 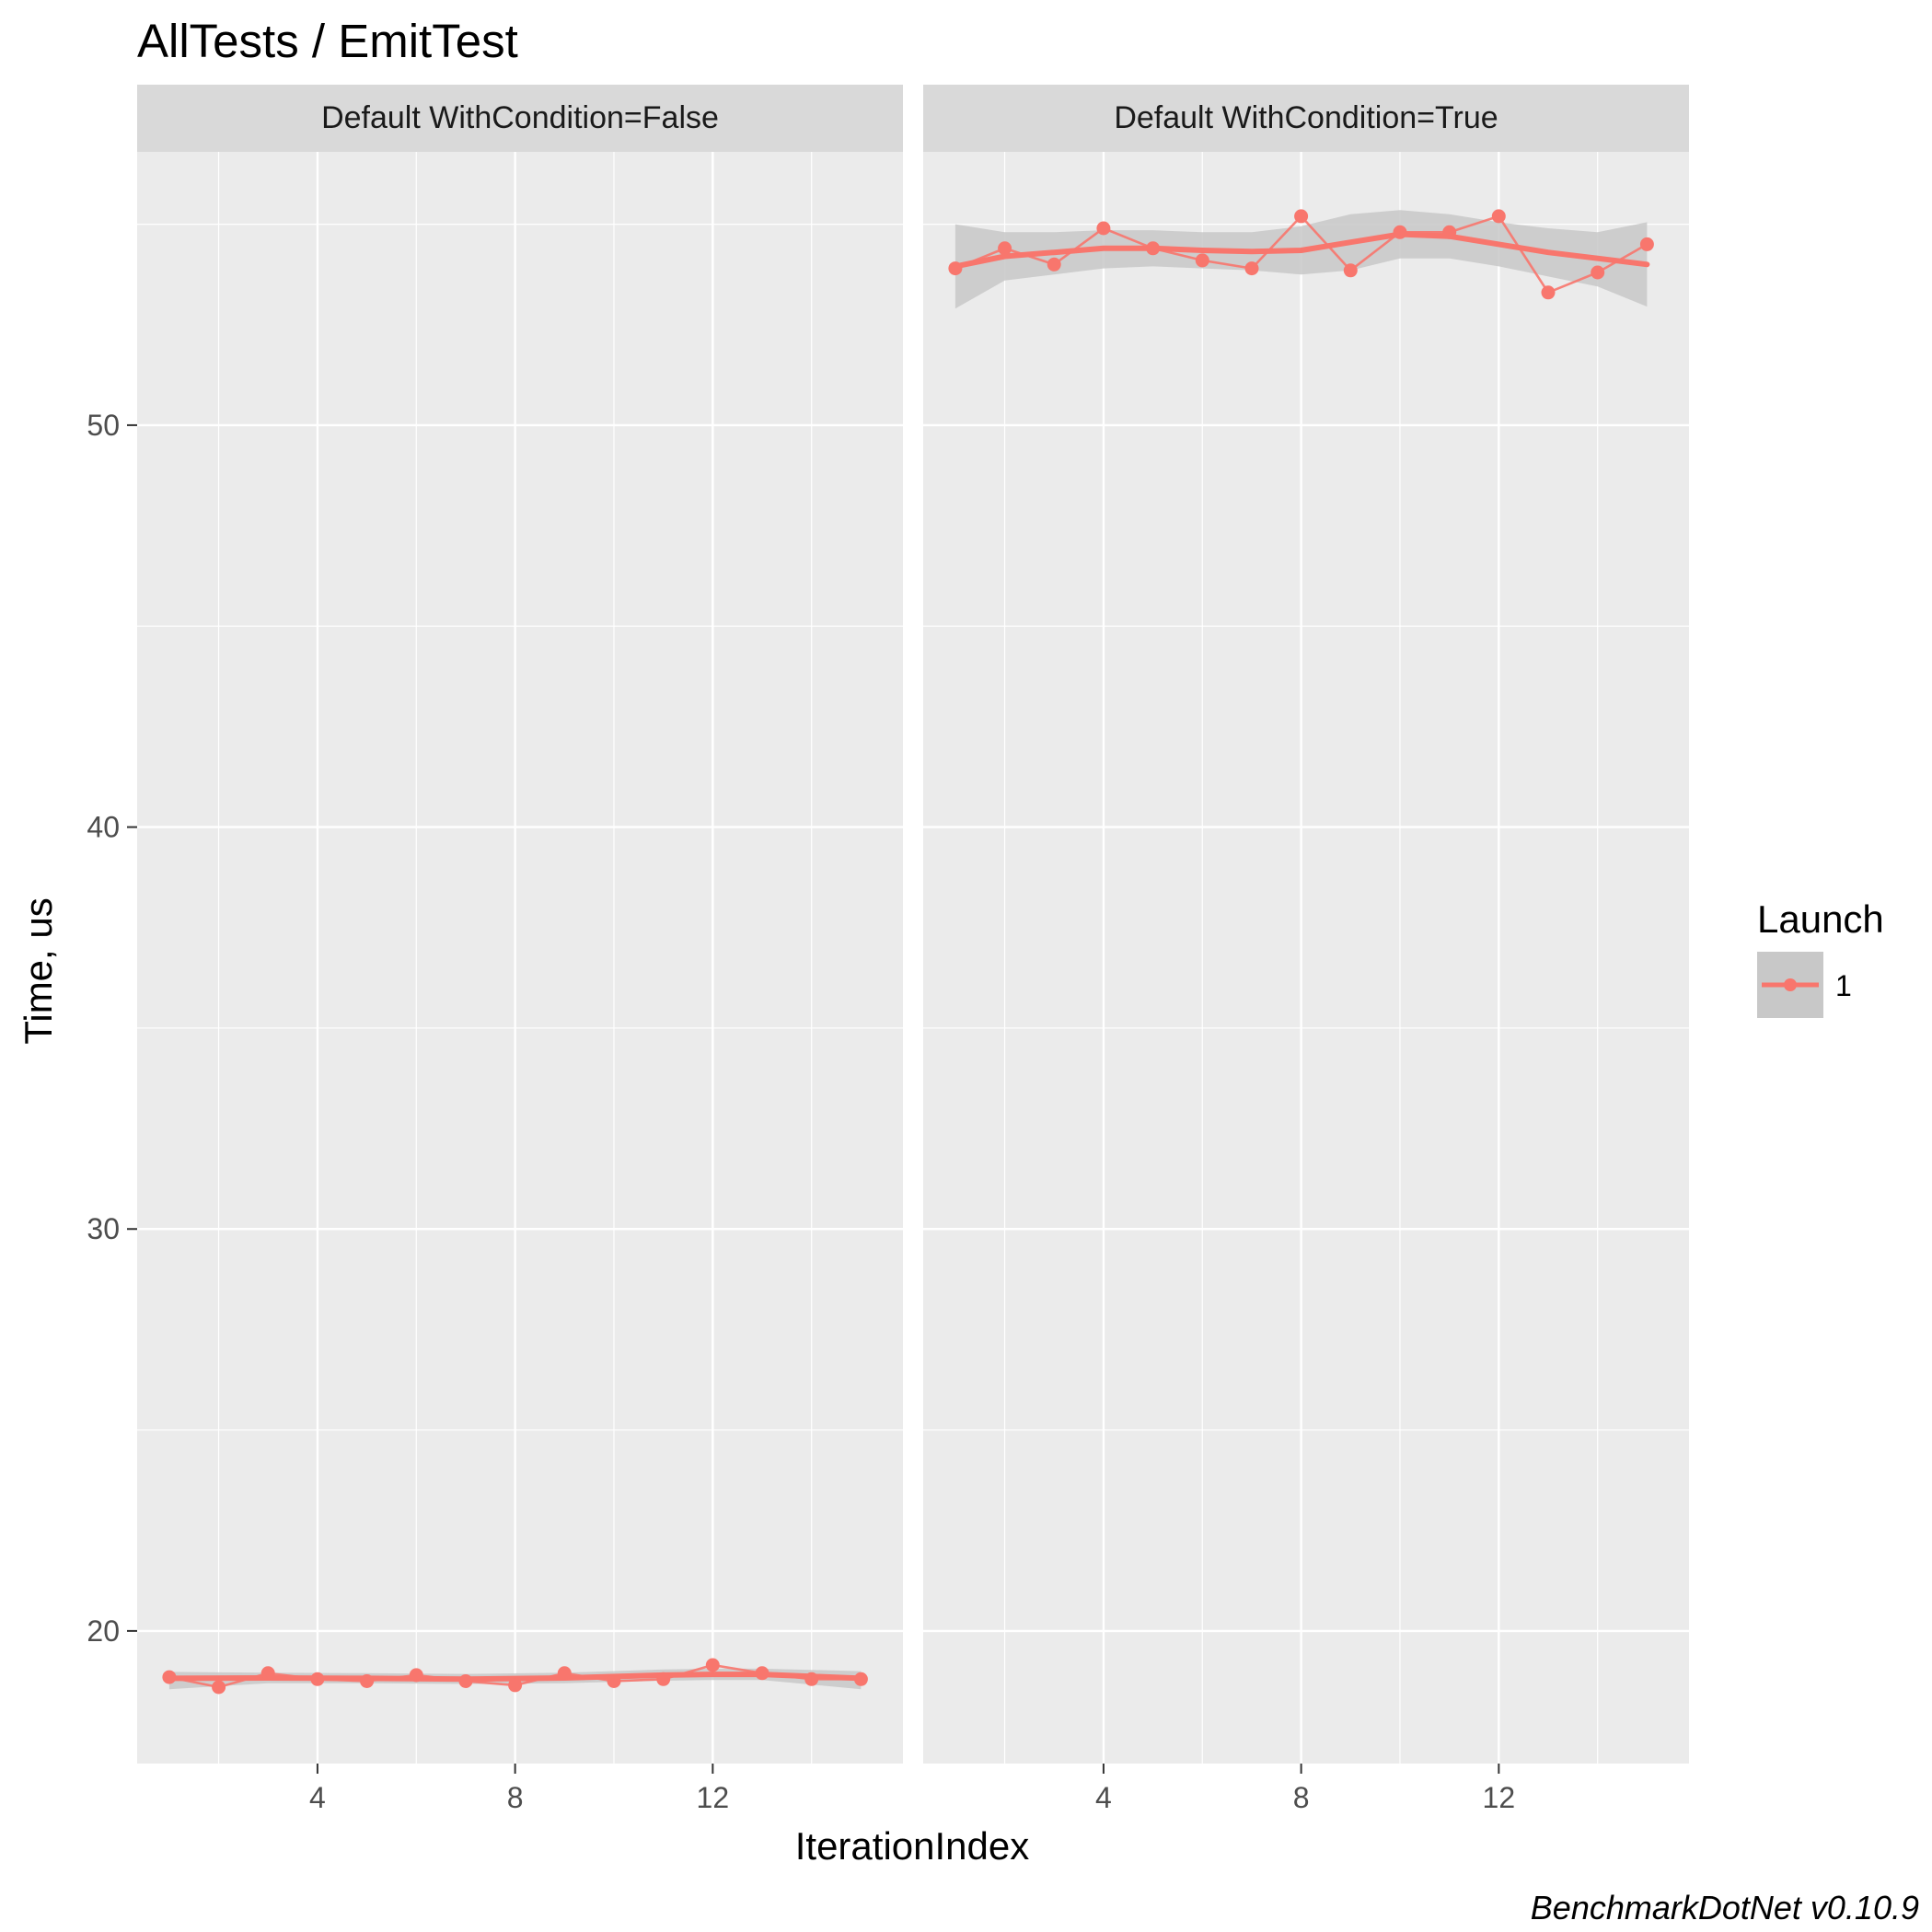 I want to click on y-axis: 20 30 40 50, so click(x=112, y=1028).